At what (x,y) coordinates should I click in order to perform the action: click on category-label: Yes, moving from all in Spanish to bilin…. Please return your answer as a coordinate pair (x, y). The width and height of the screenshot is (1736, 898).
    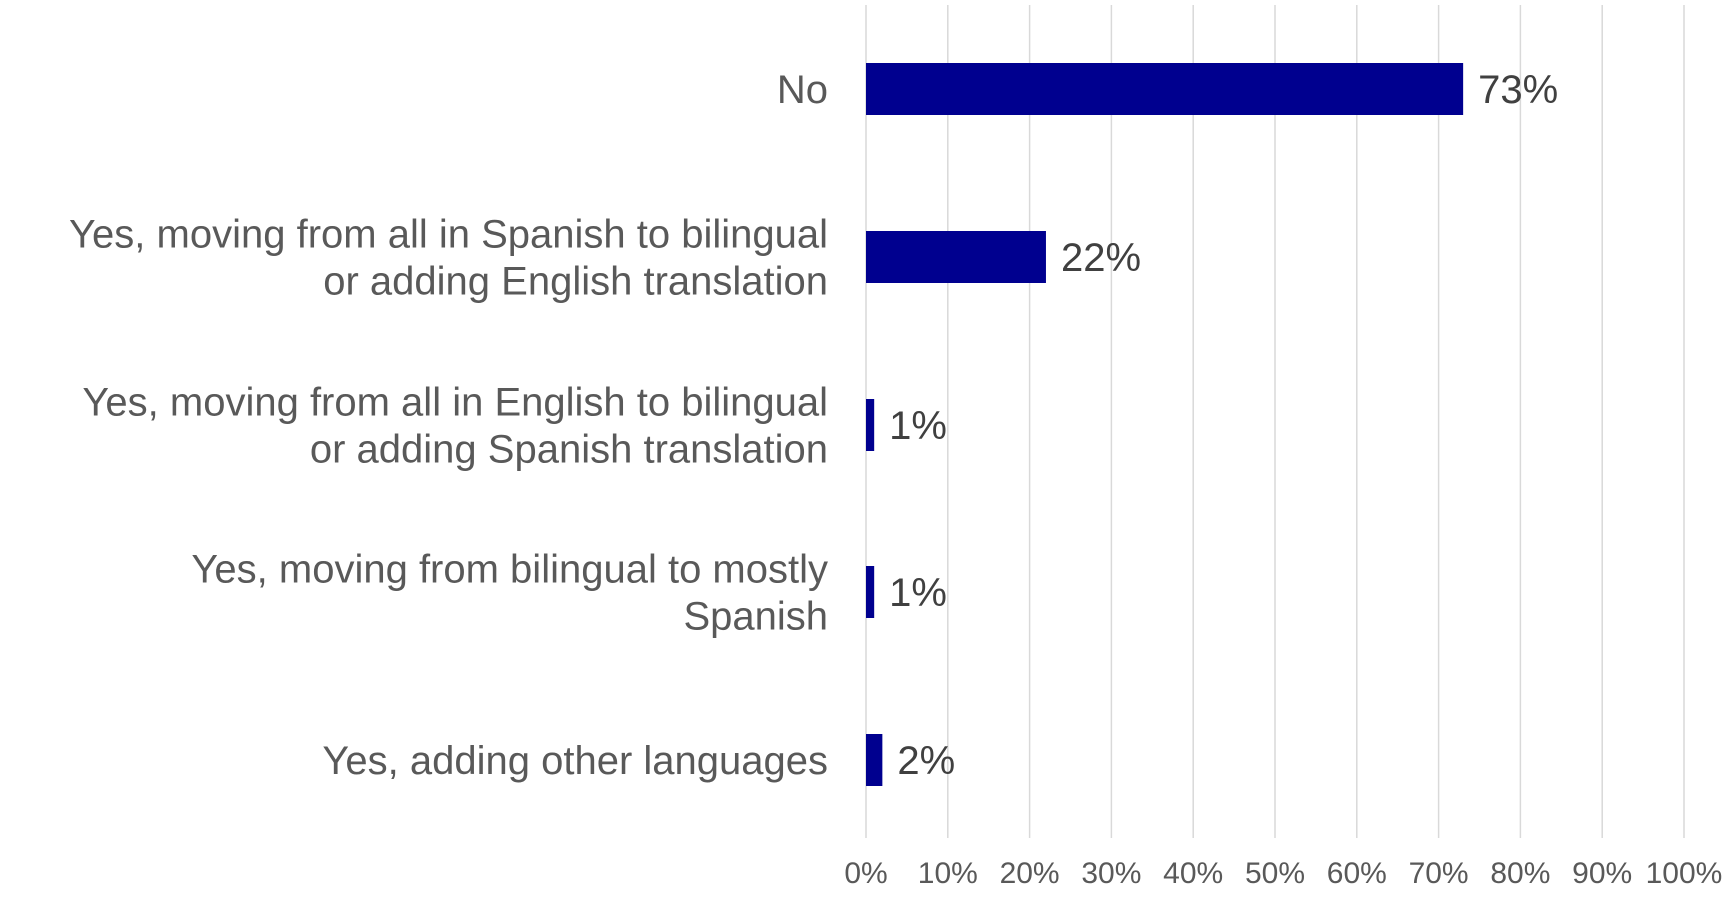
    Looking at the image, I should click on (448, 258).